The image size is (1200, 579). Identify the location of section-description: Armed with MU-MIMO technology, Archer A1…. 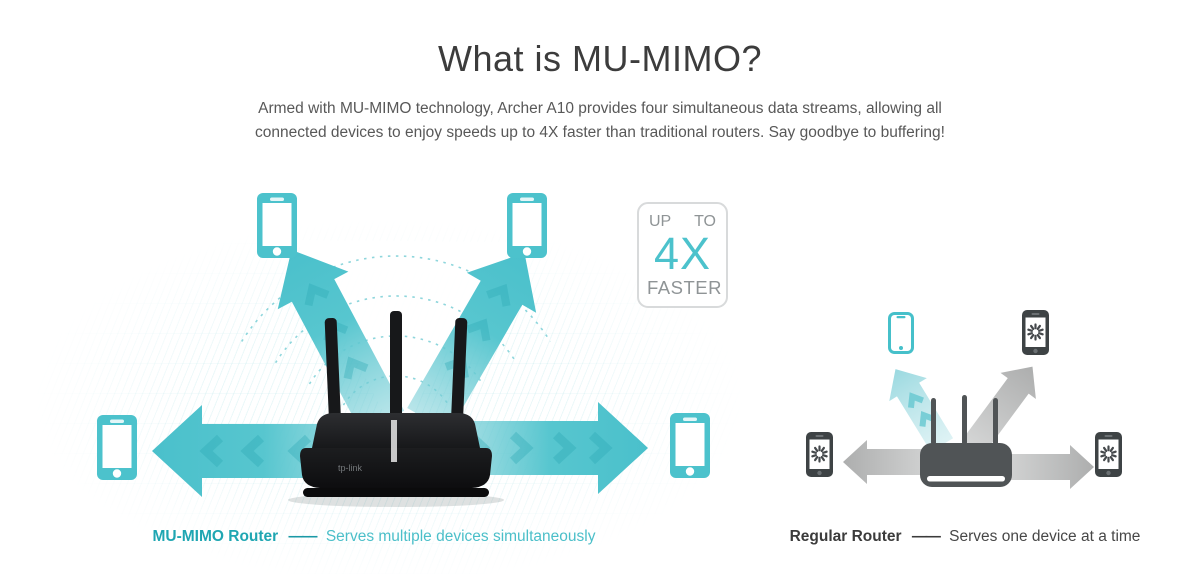
(600, 121).